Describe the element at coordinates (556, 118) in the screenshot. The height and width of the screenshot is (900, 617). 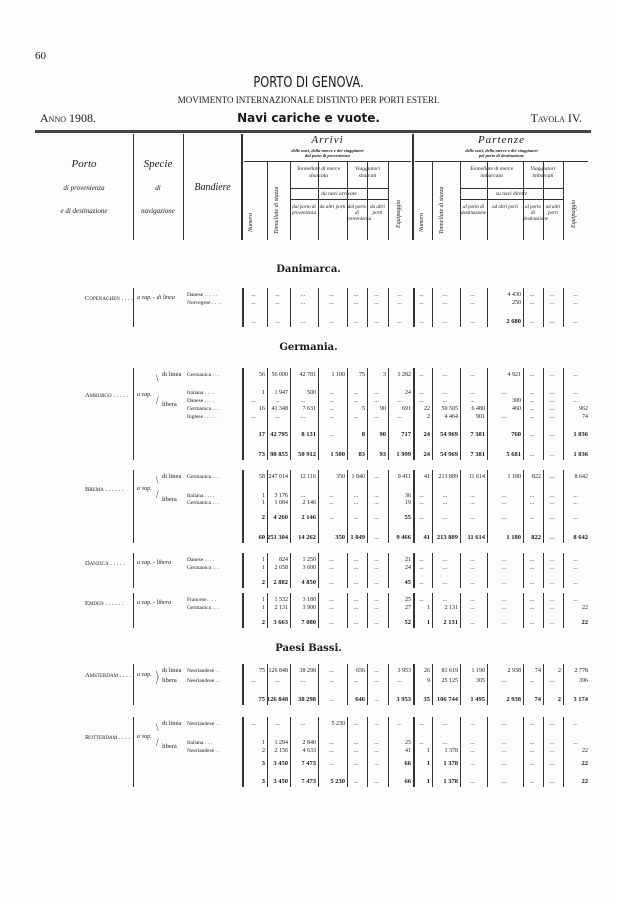
I see `table-number: Tavola IV.` at that location.